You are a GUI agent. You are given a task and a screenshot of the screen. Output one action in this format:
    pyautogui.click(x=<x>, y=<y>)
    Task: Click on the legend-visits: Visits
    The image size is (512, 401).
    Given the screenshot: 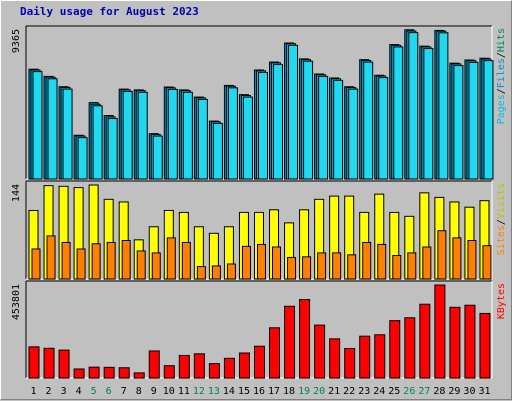 What is the action you would take?
    pyautogui.click(x=501, y=201)
    